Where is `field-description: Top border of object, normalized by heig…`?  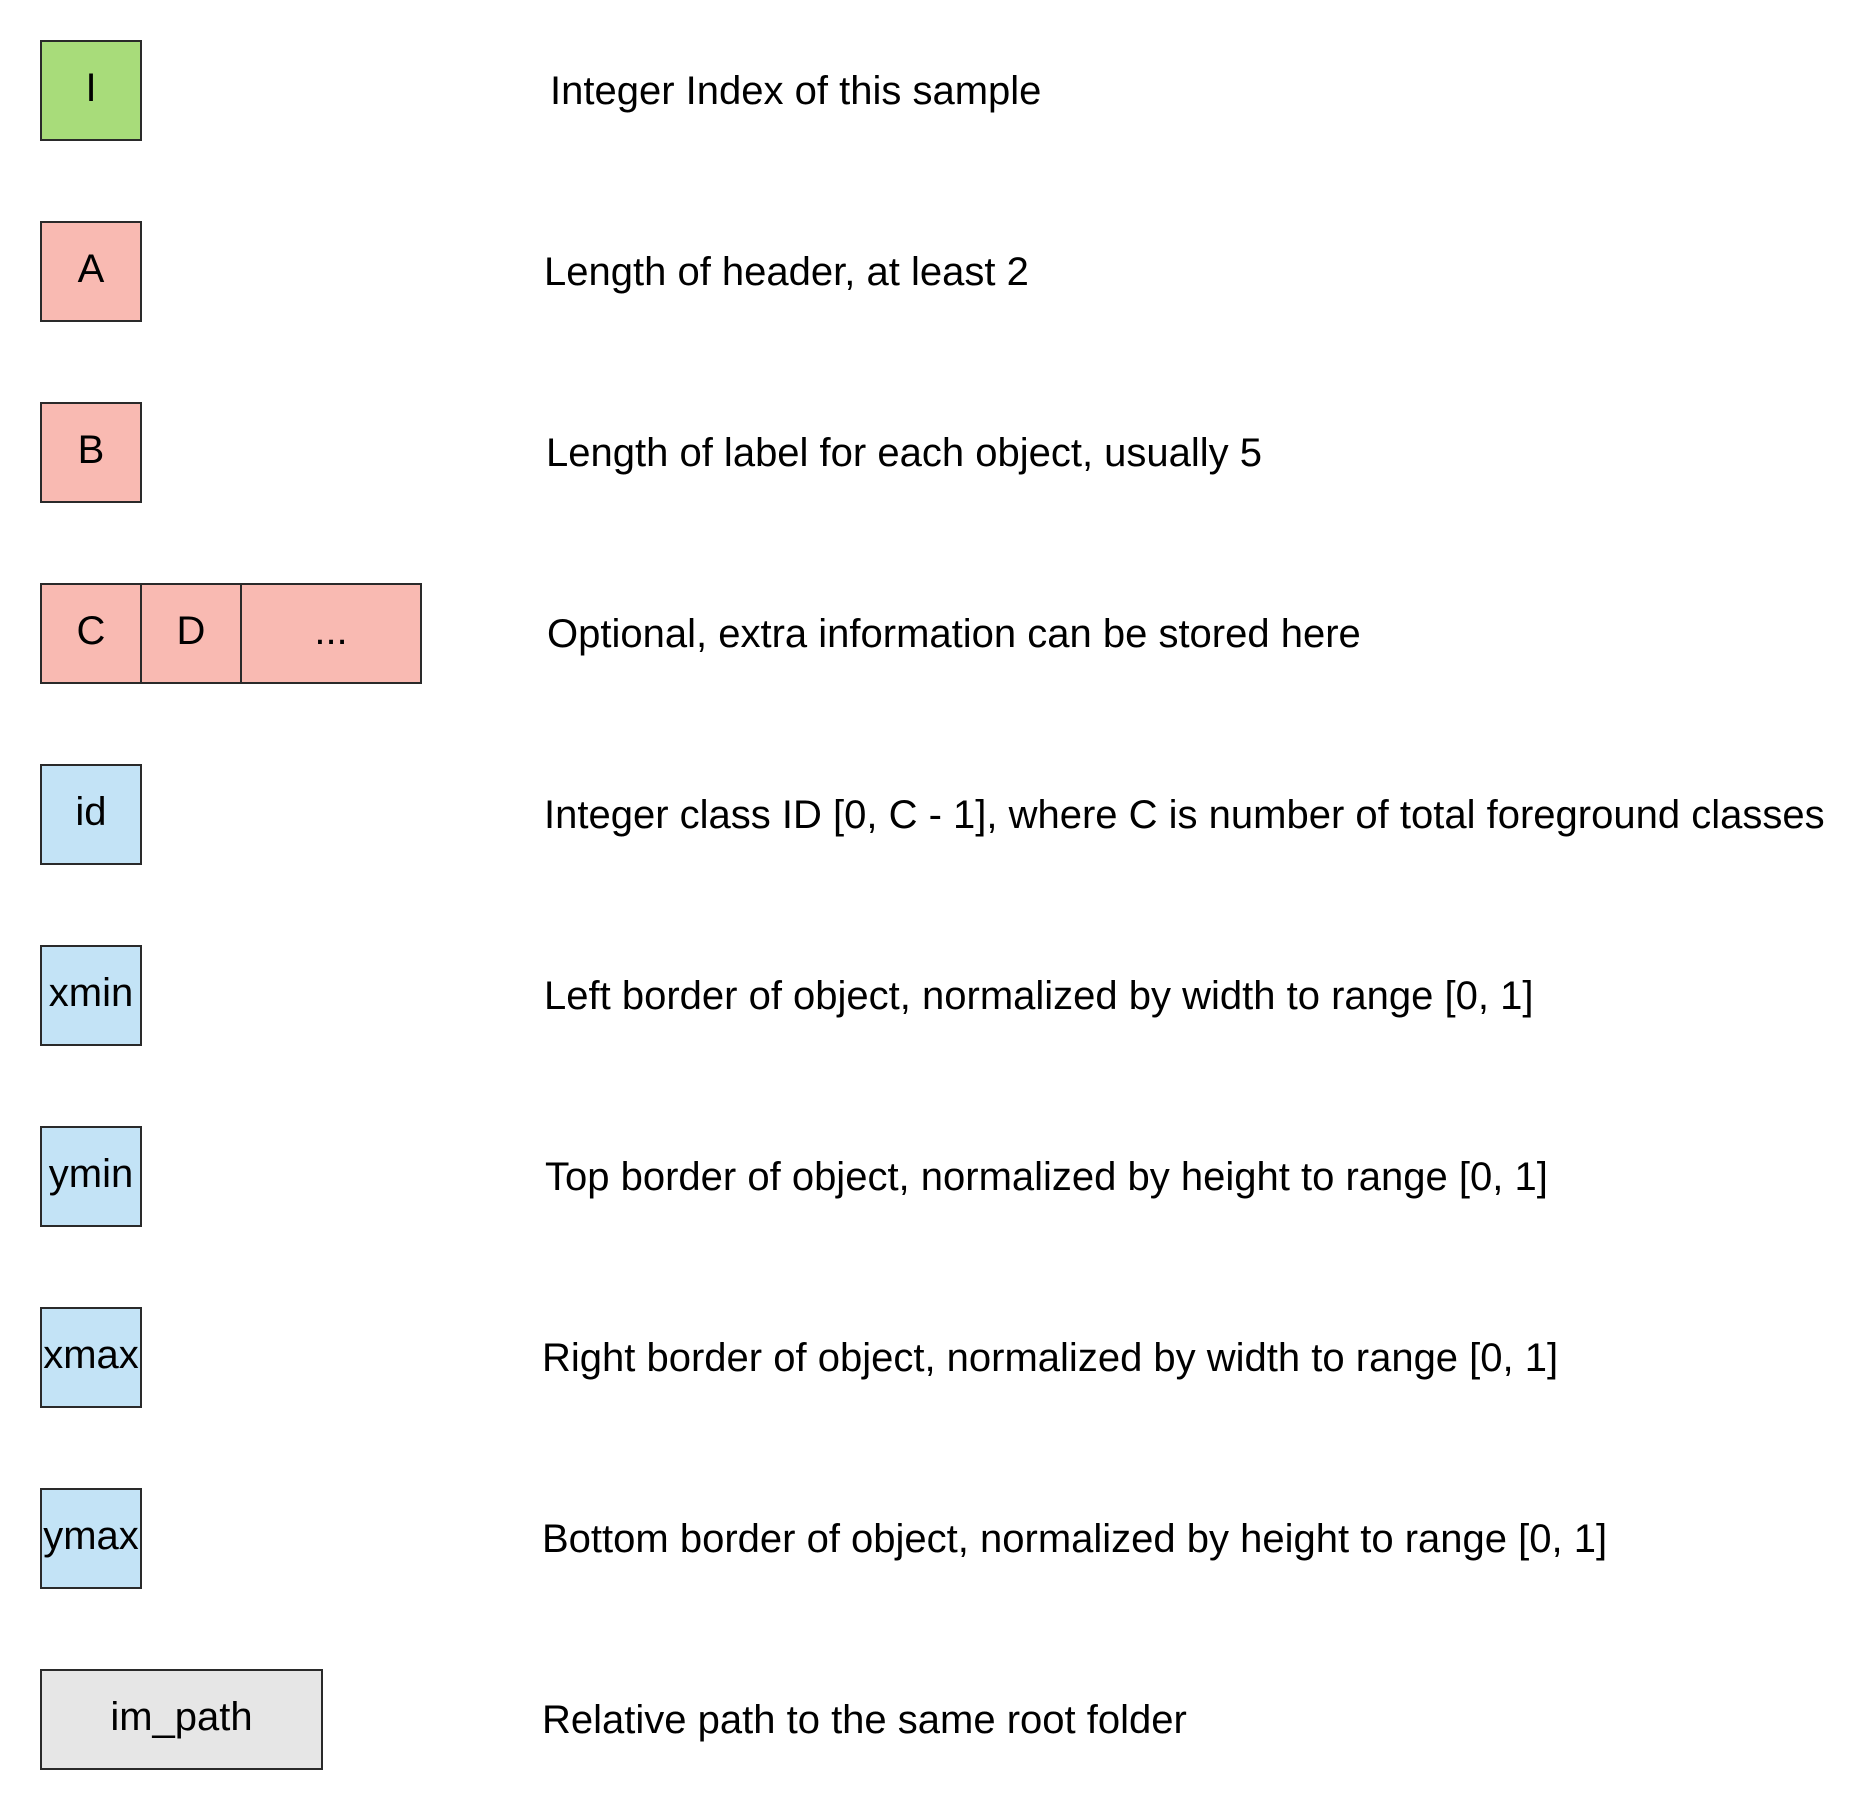 field-description: Top border of object, normalized by heig… is located at coordinates (1046, 1176).